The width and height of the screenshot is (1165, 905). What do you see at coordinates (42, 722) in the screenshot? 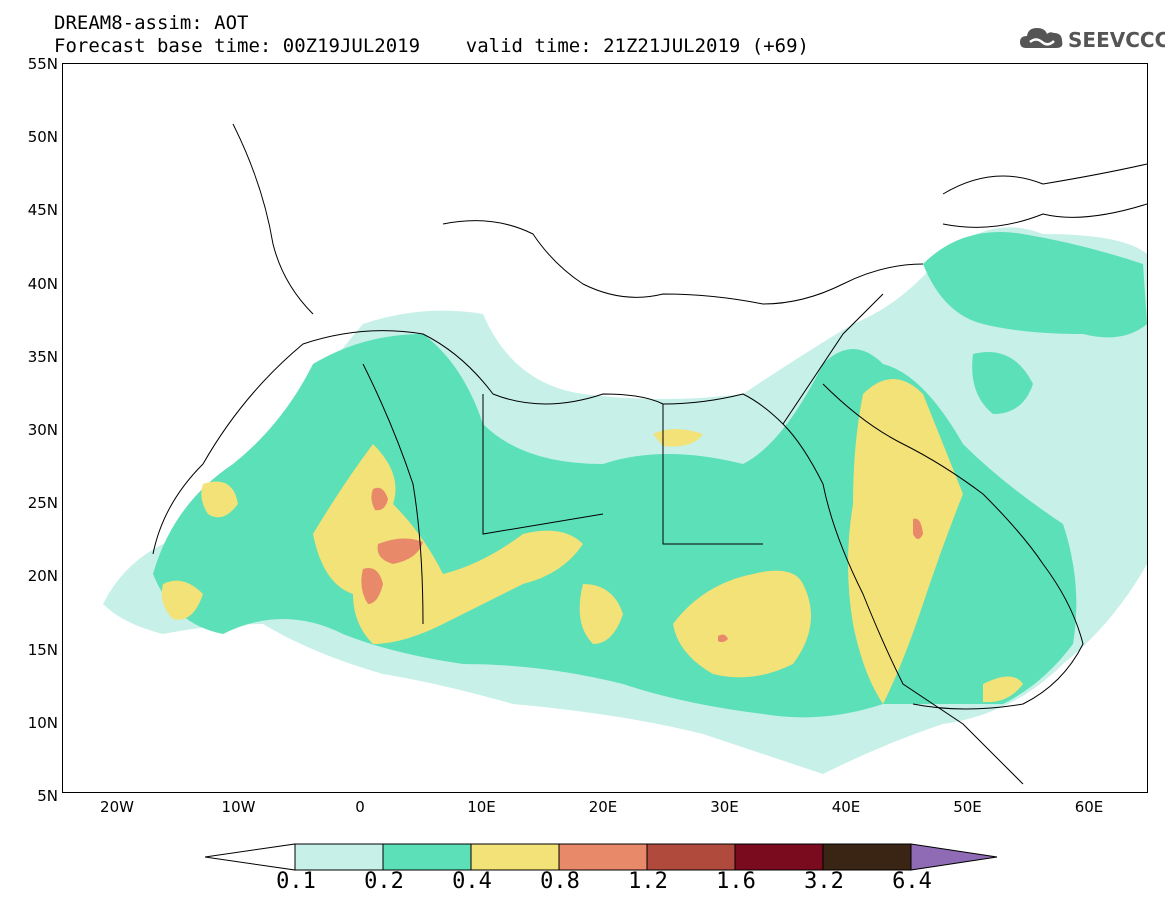
I see `y-tick-label: 10N` at bounding box center [42, 722].